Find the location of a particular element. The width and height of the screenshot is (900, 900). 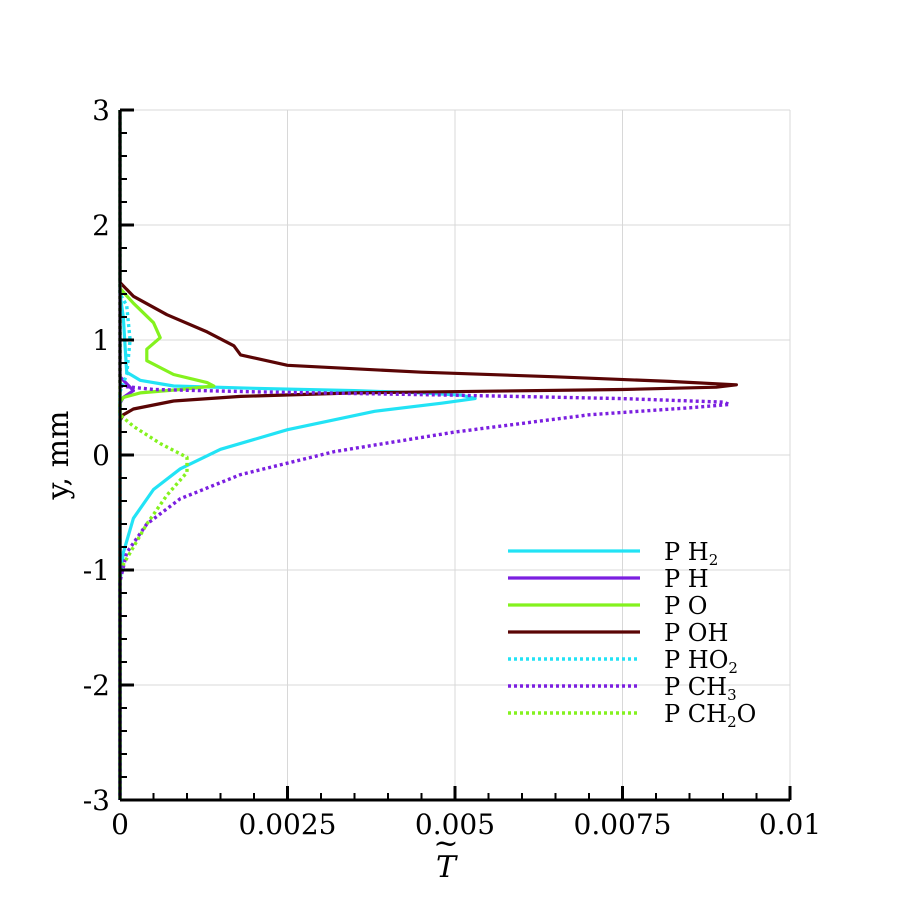

legend-label-1: P H is located at coordinates (686, 579).